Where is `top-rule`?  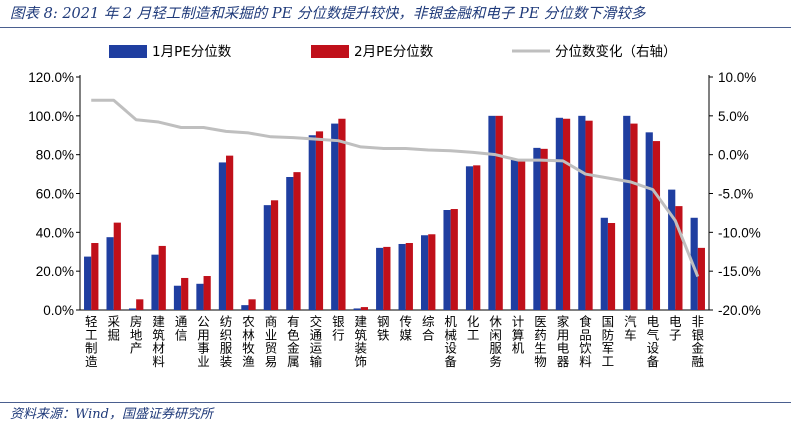
top-rule is located at coordinates (395, 27).